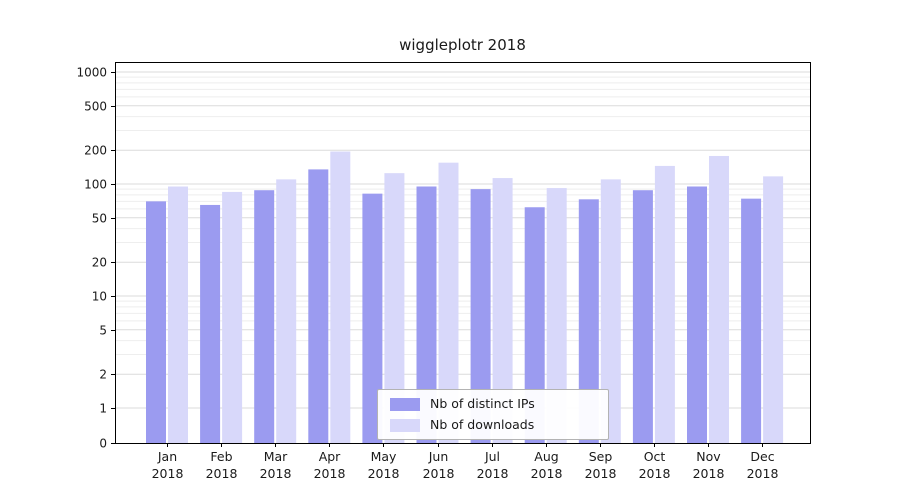  I want to click on y-tick-label: 50, so click(99, 219).